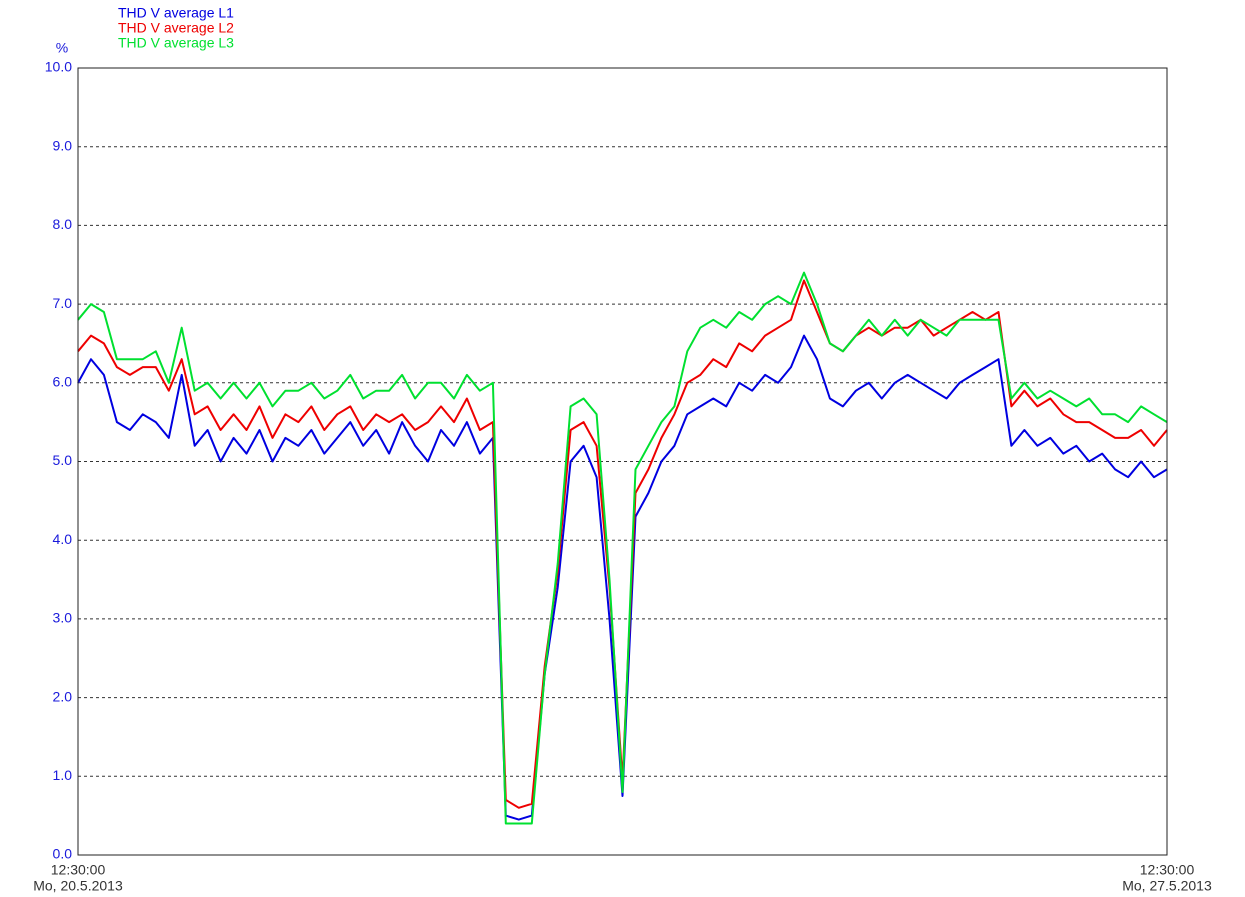  I want to click on x-tick-label: Mo, 20.5.2013, so click(78, 886).